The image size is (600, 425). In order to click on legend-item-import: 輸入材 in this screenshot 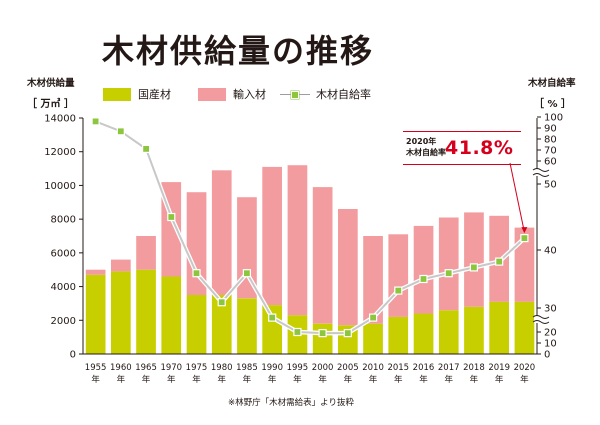, I will do `click(232, 94)`.